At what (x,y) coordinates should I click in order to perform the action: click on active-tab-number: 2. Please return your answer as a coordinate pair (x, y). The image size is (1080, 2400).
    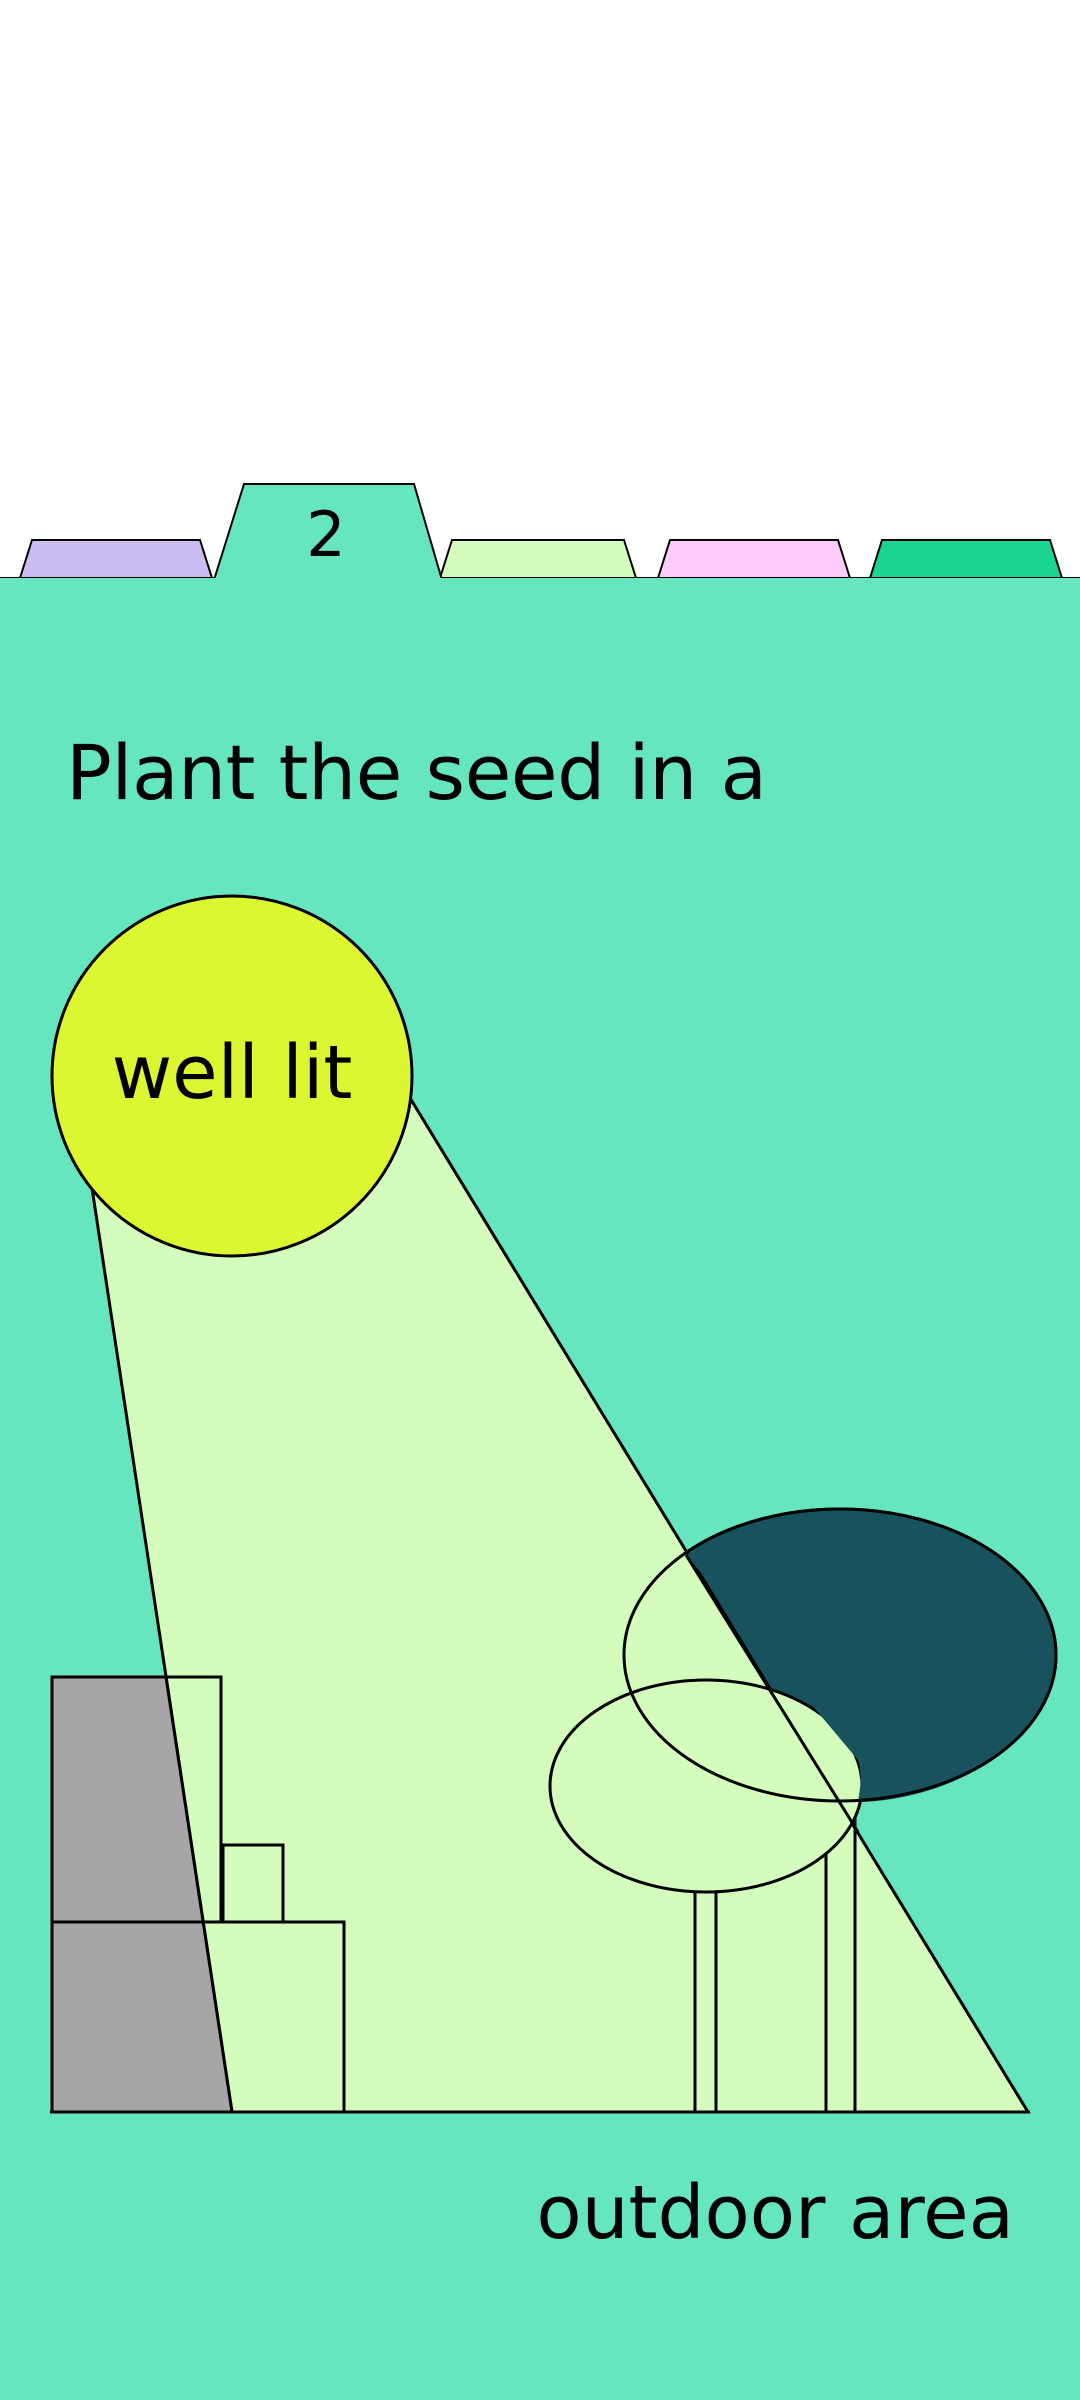
    Looking at the image, I should click on (326, 534).